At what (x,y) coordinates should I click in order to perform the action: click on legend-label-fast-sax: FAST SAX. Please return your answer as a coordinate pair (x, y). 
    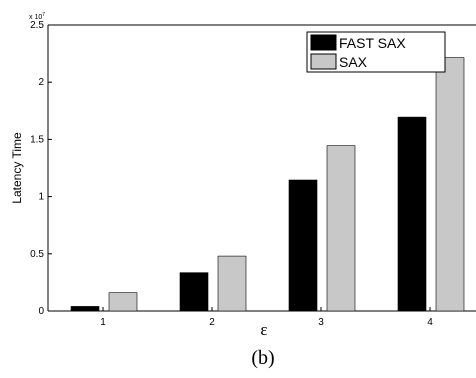
    Looking at the image, I should click on (372, 43).